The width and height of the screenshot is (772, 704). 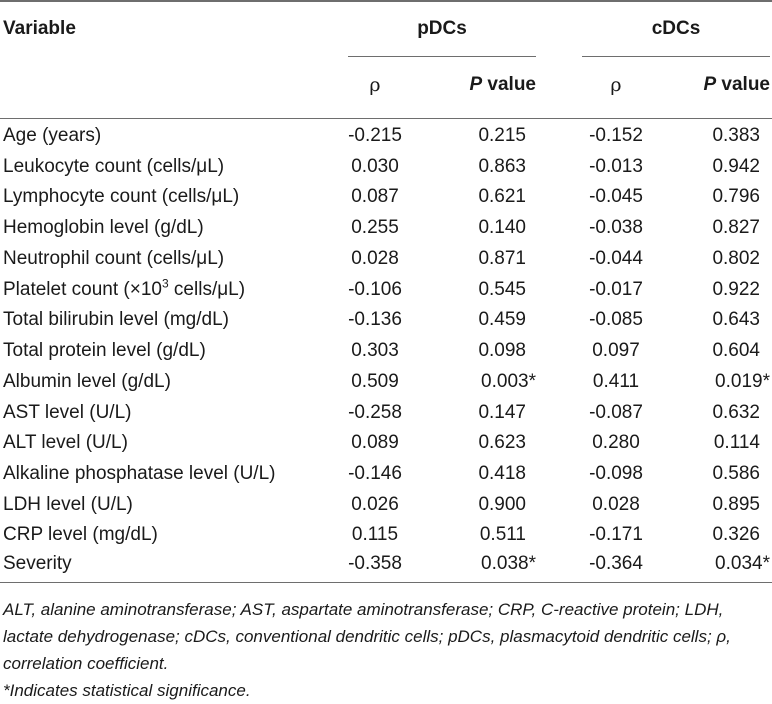 I want to click on pdcs-p-value: 0.147, so click(x=502, y=412).